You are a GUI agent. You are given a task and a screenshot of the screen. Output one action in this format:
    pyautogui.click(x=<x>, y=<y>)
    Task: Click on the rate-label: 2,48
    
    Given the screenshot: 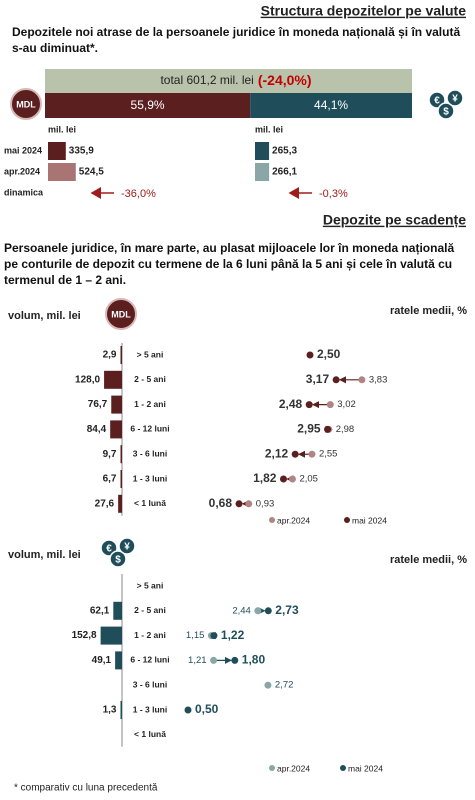 What is the action you would take?
    pyautogui.click(x=291, y=404)
    